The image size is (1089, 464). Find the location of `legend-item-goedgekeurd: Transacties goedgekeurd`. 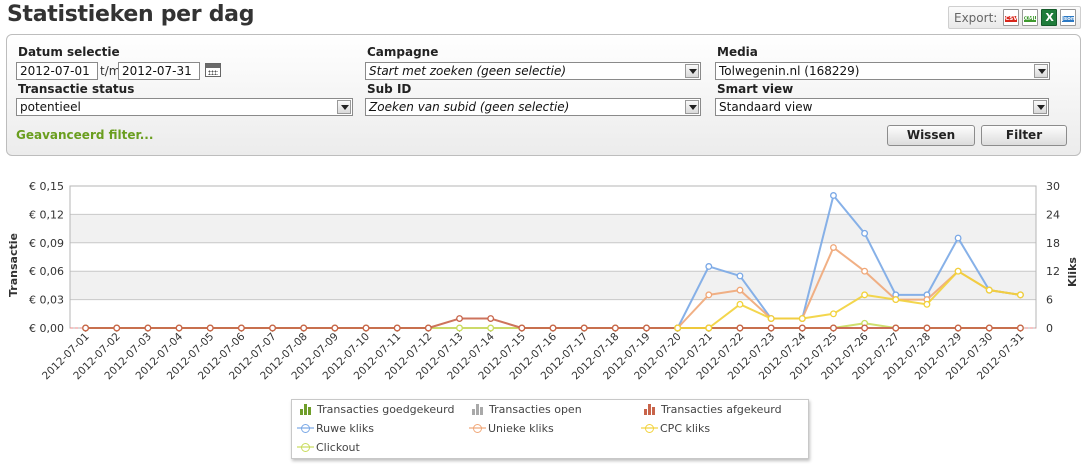

legend-item-goedgekeurd: Transacties goedgekeurd is located at coordinates (377, 409).